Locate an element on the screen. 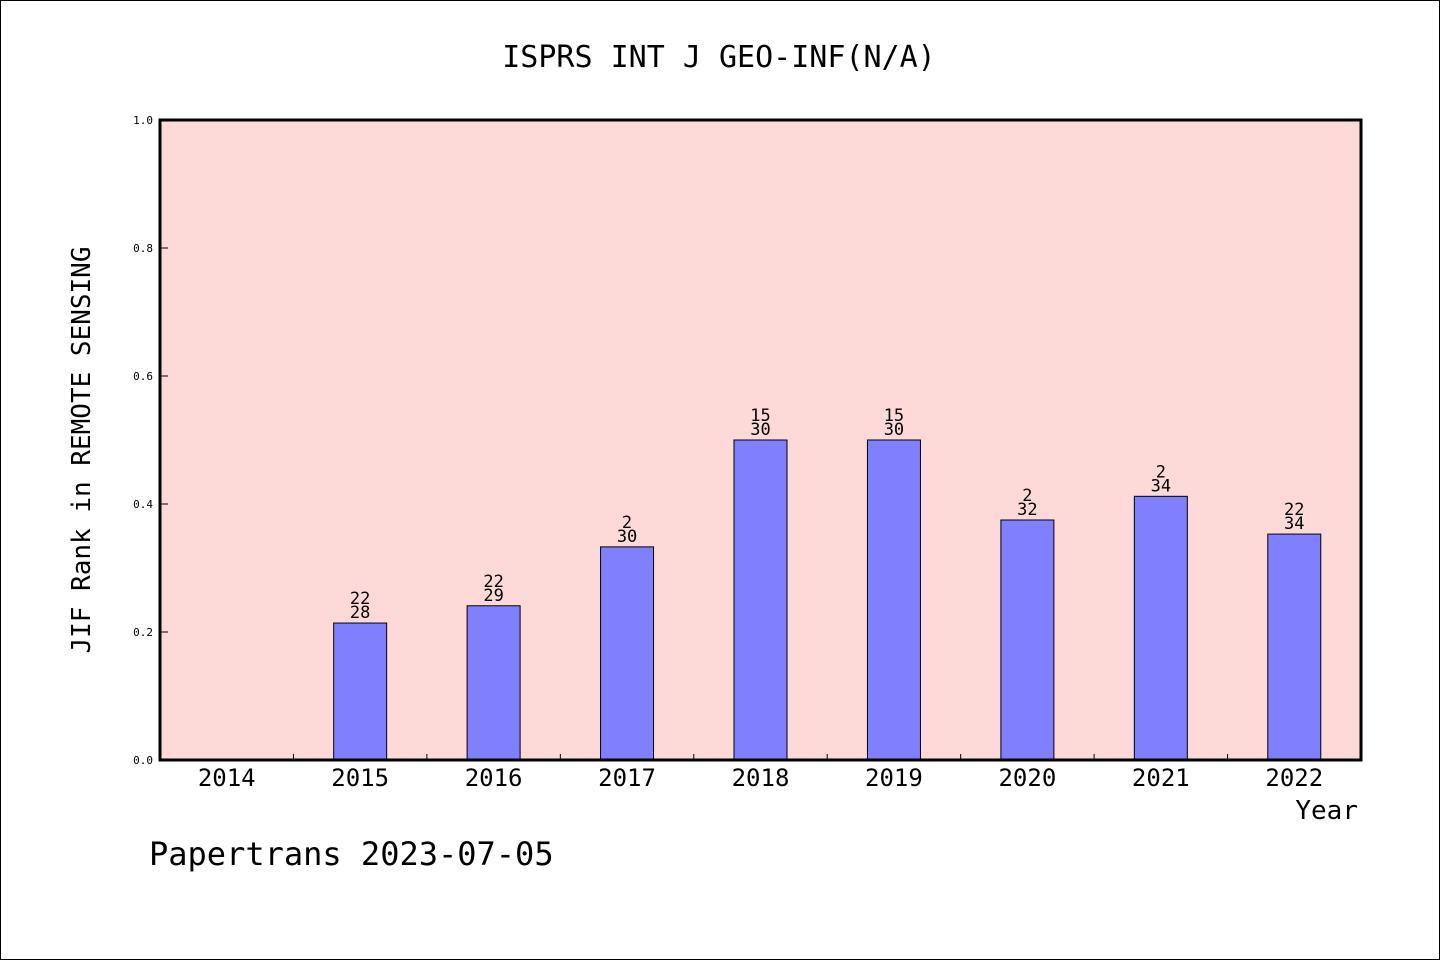 This screenshot has width=1440, height=964. bar-label-total: 29 is located at coordinates (493, 596).